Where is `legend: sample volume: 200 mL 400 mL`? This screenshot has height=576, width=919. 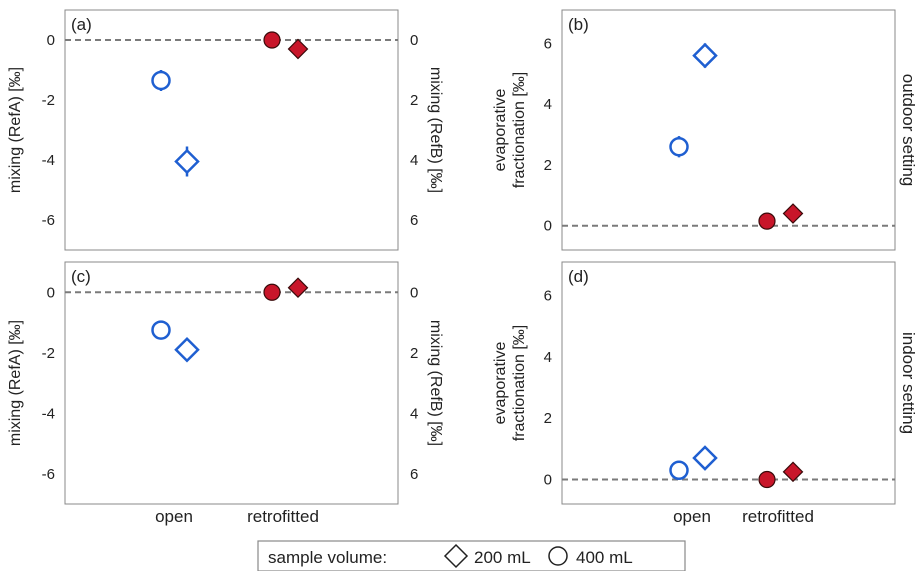 legend: sample volume: 200 mL 400 mL is located at coordinates (471, 556).